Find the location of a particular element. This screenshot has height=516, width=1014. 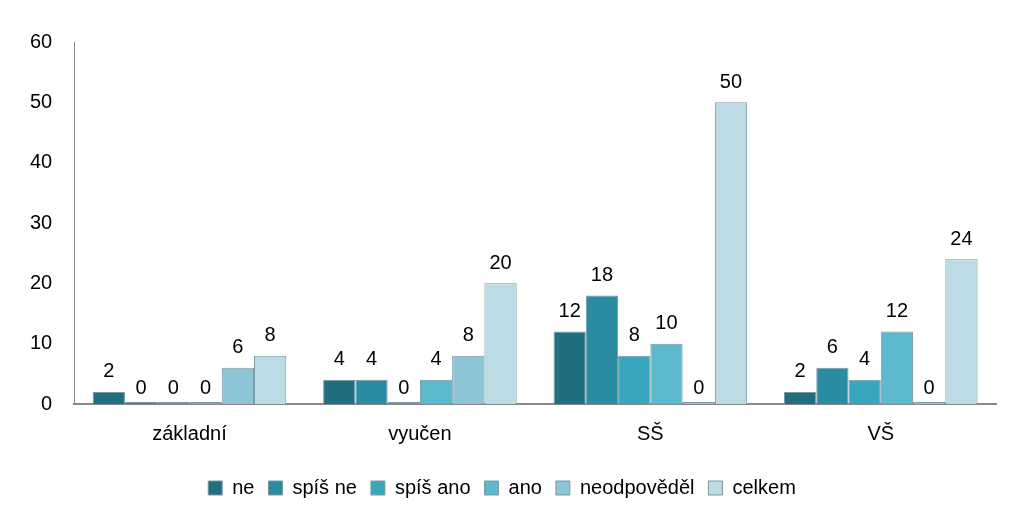

x-tick-label: SŠ is located at coordinates (650, 432).